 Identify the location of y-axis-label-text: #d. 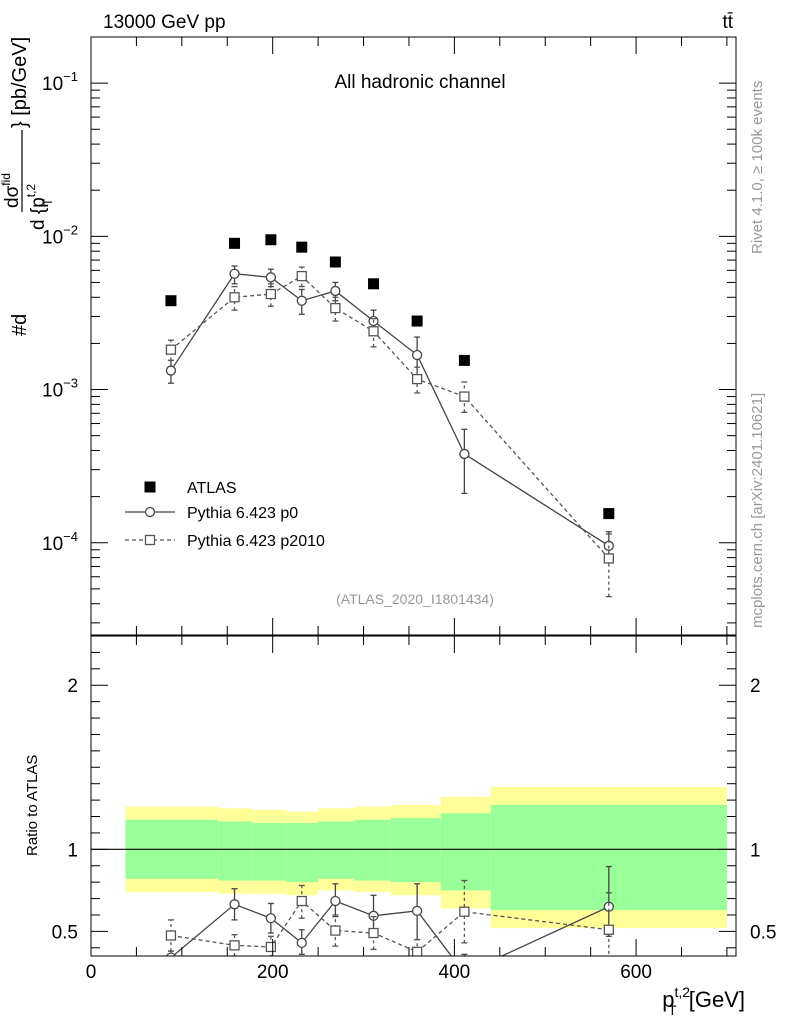
(20, 325).